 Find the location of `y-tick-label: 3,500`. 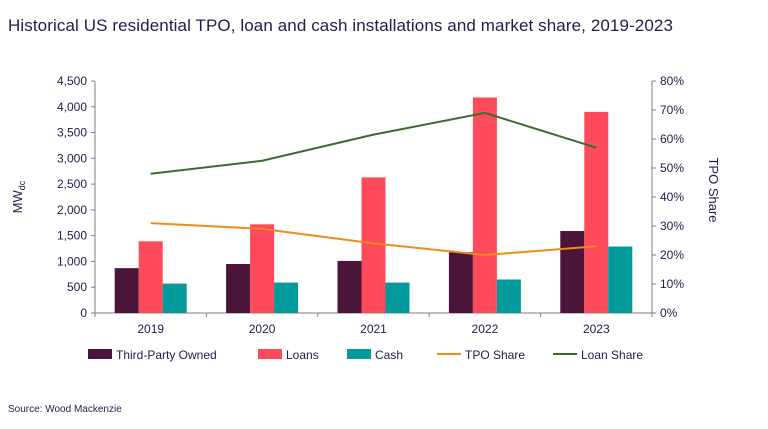

y-tick-label: 3,500 is located at coordinates (72, 133).